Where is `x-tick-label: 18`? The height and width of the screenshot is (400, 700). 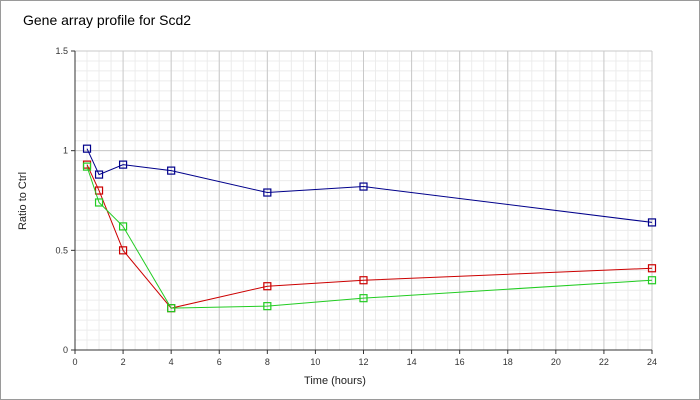
x-tick-label: 18 is located at coordinates (508, 362).